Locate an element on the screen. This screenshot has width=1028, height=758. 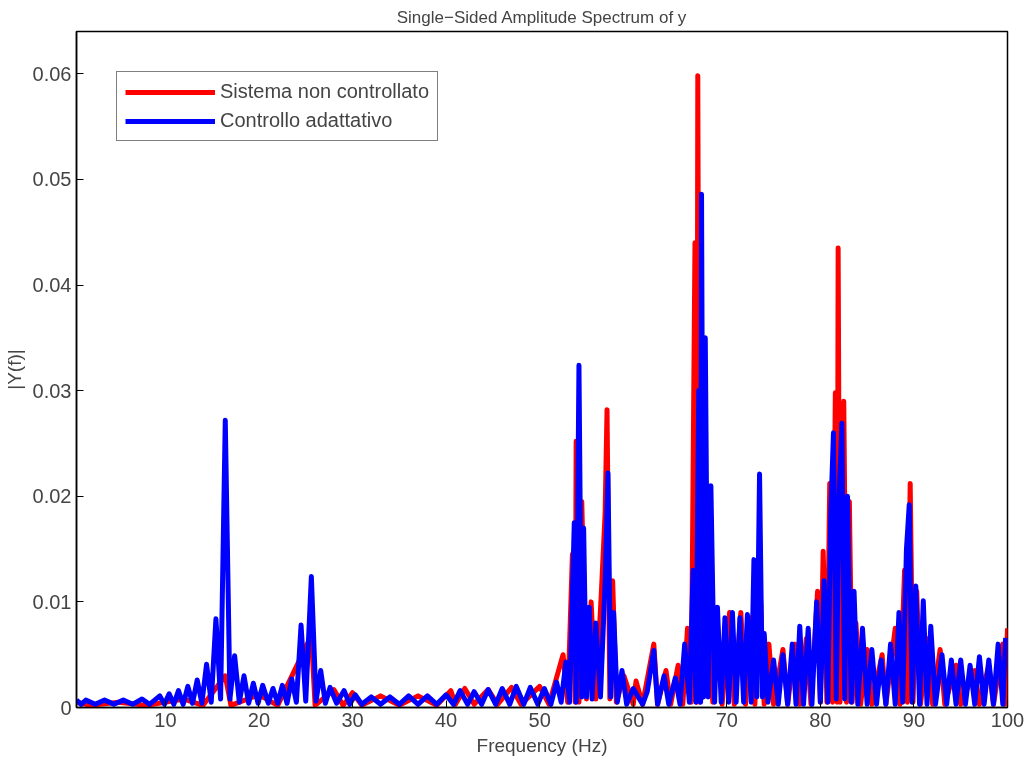
x-tick-label: 60 is located at coordinates (633, 719).